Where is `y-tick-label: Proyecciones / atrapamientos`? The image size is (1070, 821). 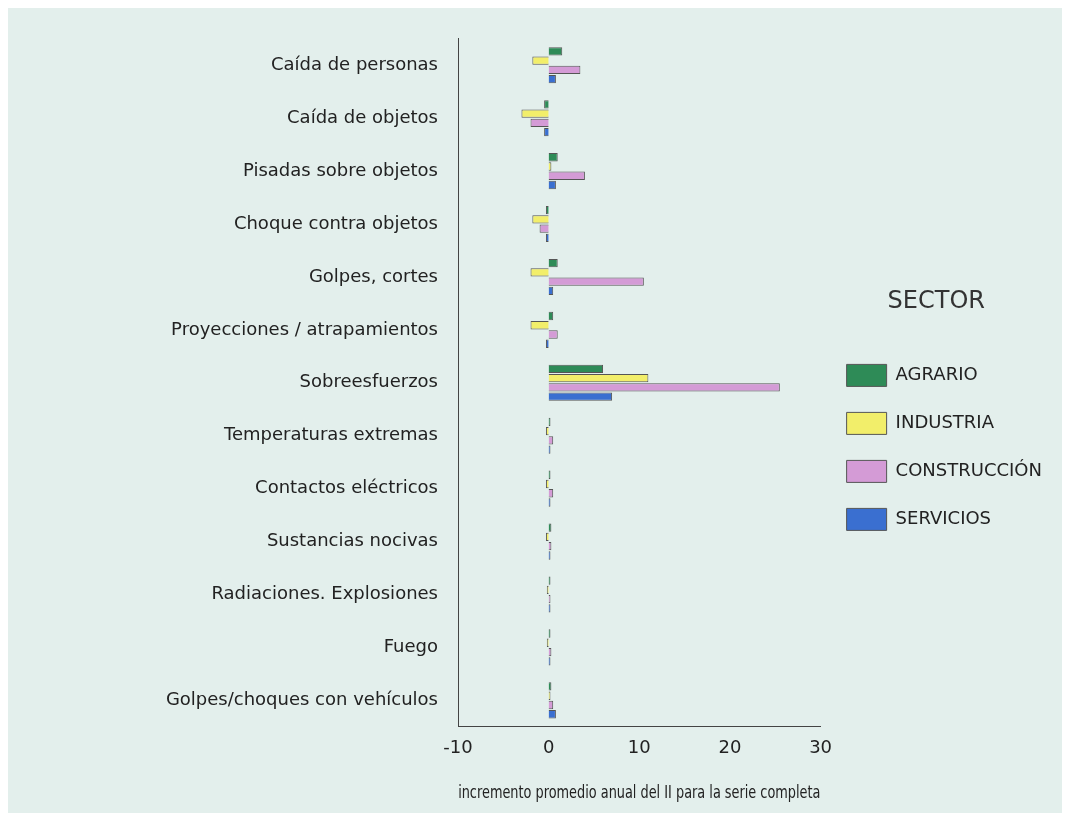
y-tick-label: Proyecciones / atrapamientos is located at coordinates (304, 328).